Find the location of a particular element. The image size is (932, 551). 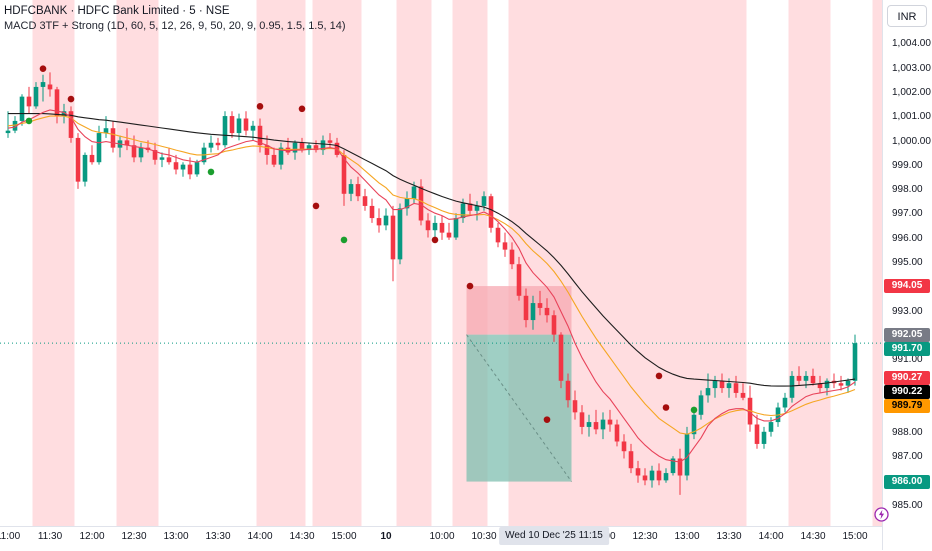

lightning-icon is located at coordinates (881, 514).